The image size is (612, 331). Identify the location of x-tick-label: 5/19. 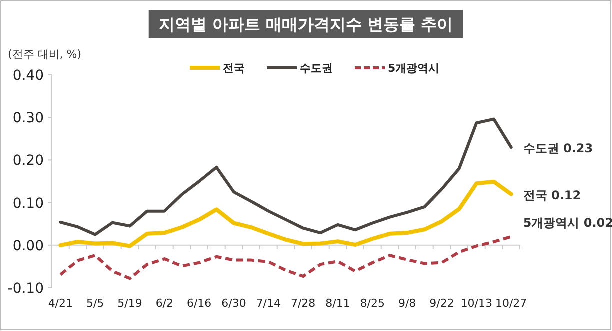
(130, 303).